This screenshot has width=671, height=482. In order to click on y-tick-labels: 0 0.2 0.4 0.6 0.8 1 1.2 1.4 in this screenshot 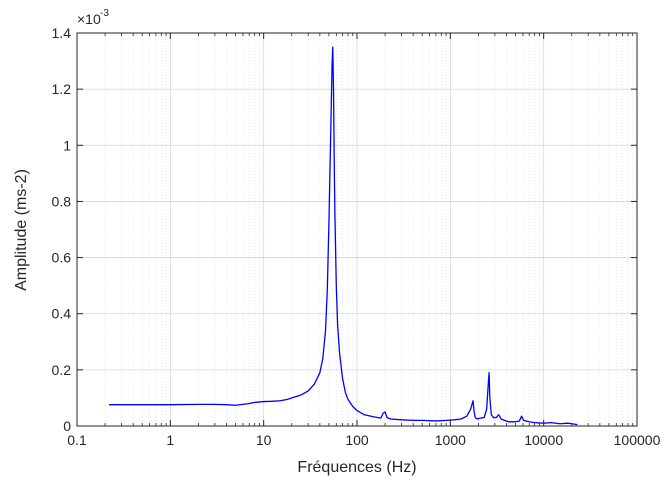, I will do `click(62, 229)`.